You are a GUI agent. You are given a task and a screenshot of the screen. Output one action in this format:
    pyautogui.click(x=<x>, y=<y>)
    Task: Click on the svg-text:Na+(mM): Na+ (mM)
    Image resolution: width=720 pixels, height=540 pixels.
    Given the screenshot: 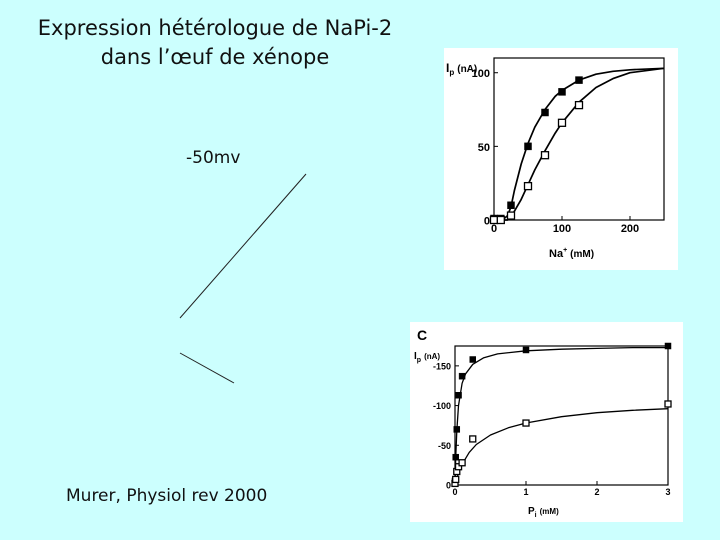 What is the action you would take?
    pyautogui.click(x=571, y=253)
    